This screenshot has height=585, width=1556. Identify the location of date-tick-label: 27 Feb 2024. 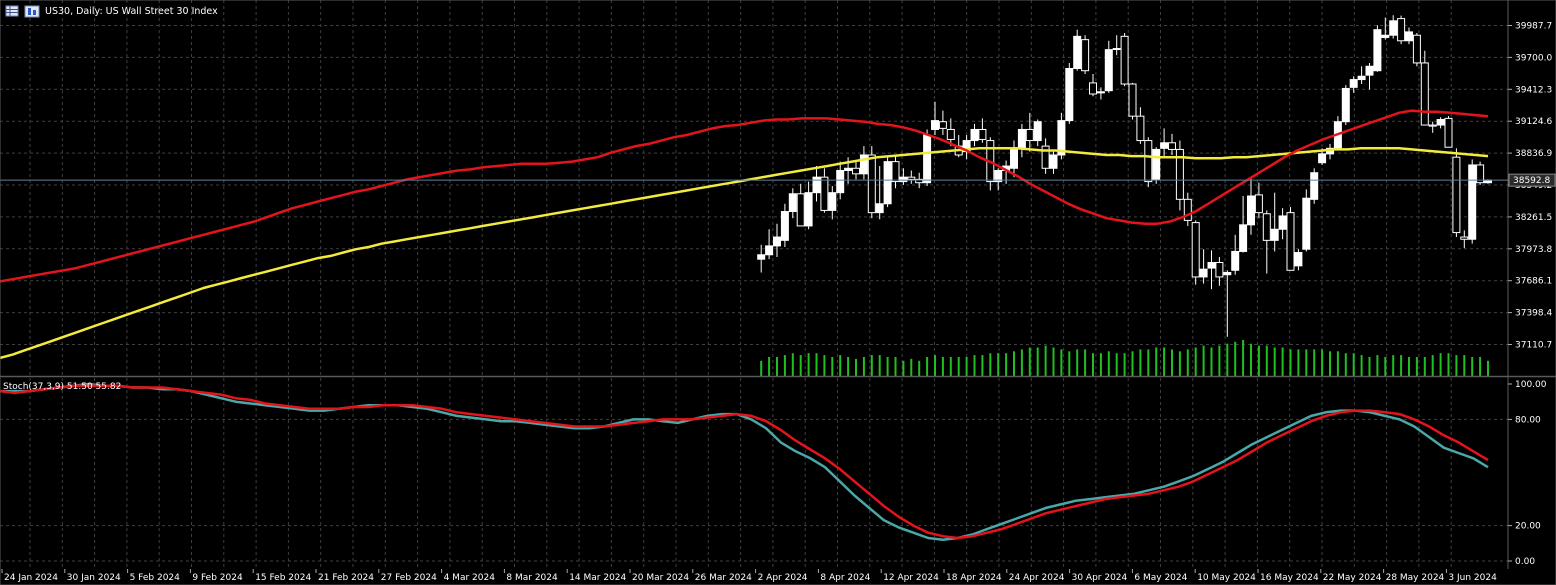
(409, 578).